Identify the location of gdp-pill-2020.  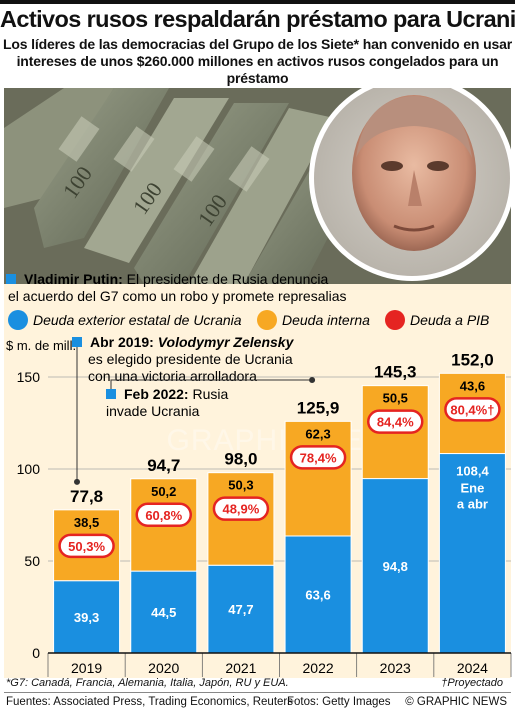
(163, 515).